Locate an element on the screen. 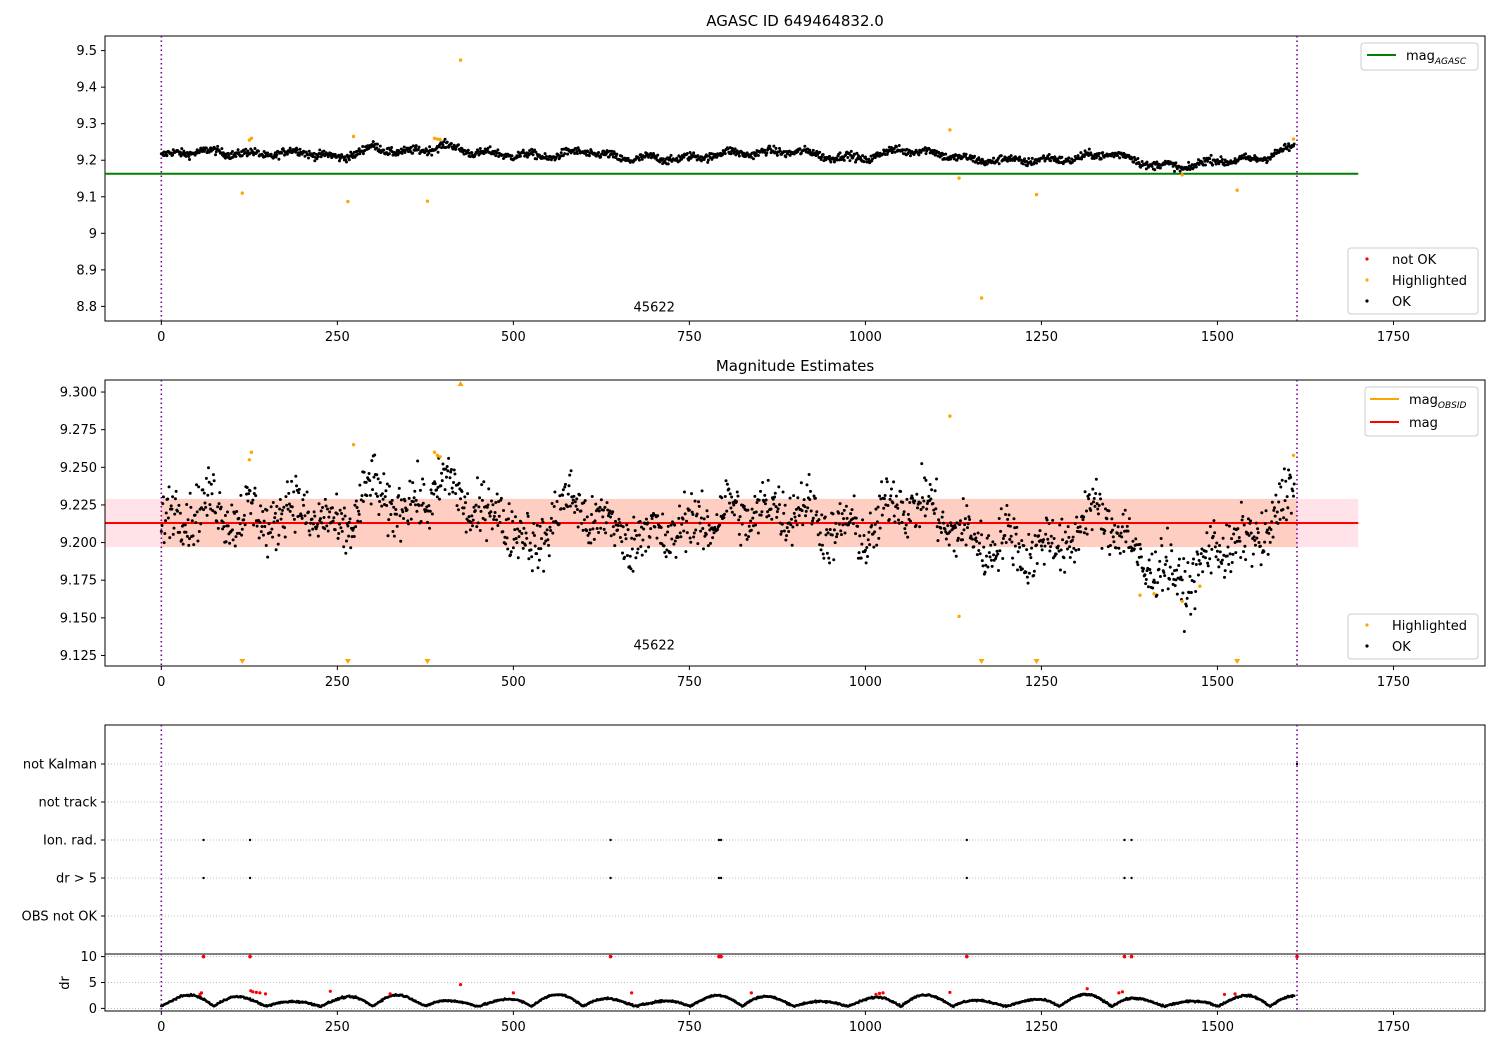  legend-mag-label: mag is located at coordinates (1423, 423).